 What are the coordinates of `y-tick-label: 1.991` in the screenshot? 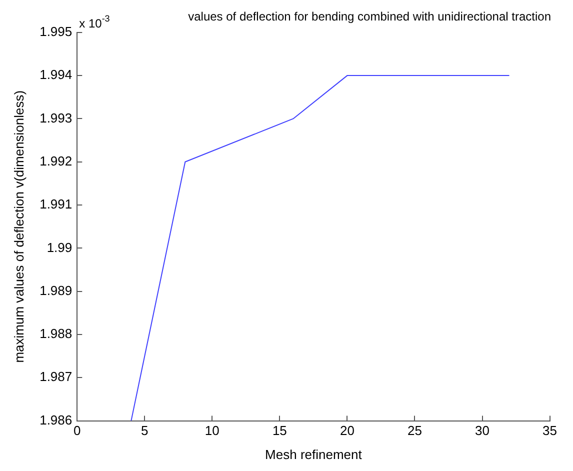 It's located at (56, 204).